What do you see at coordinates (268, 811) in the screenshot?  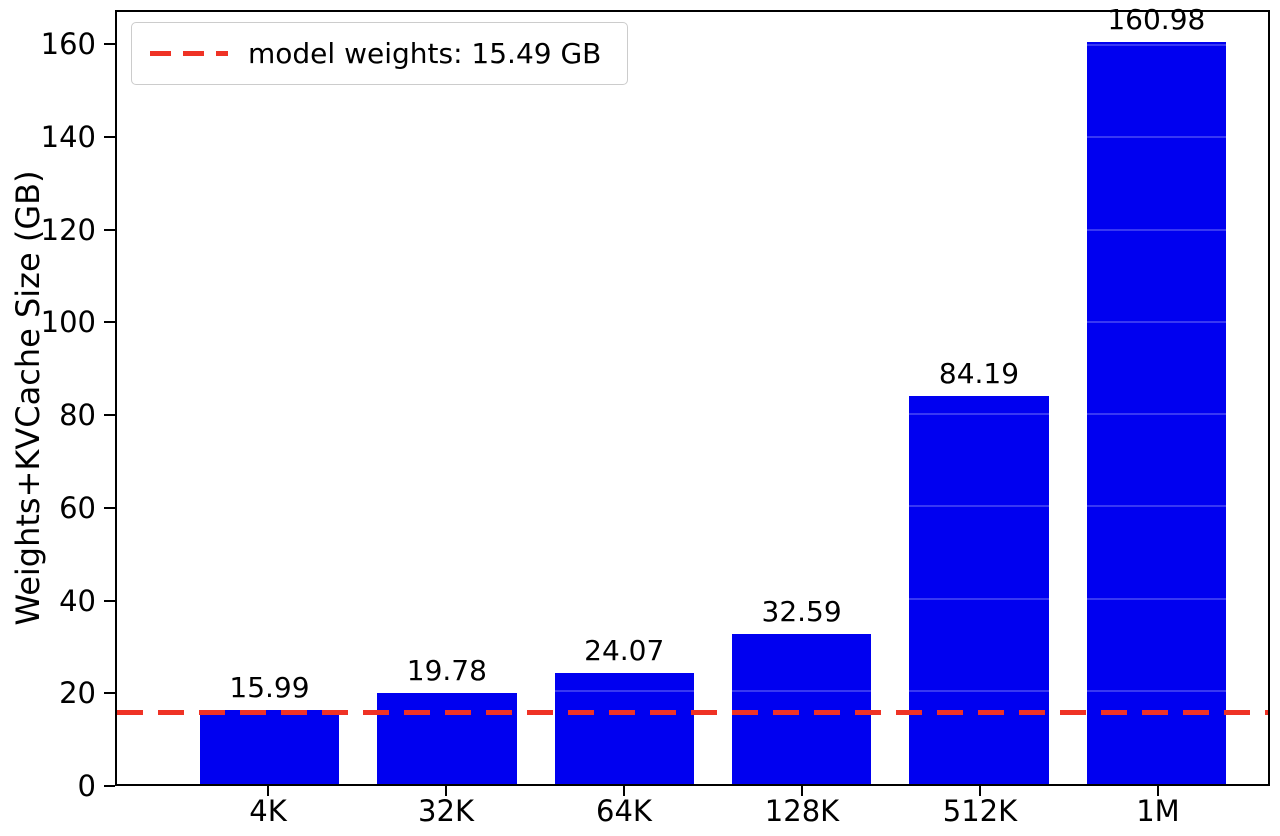 I see `x-tick-label: 4K` at bounding box center [268, 811].